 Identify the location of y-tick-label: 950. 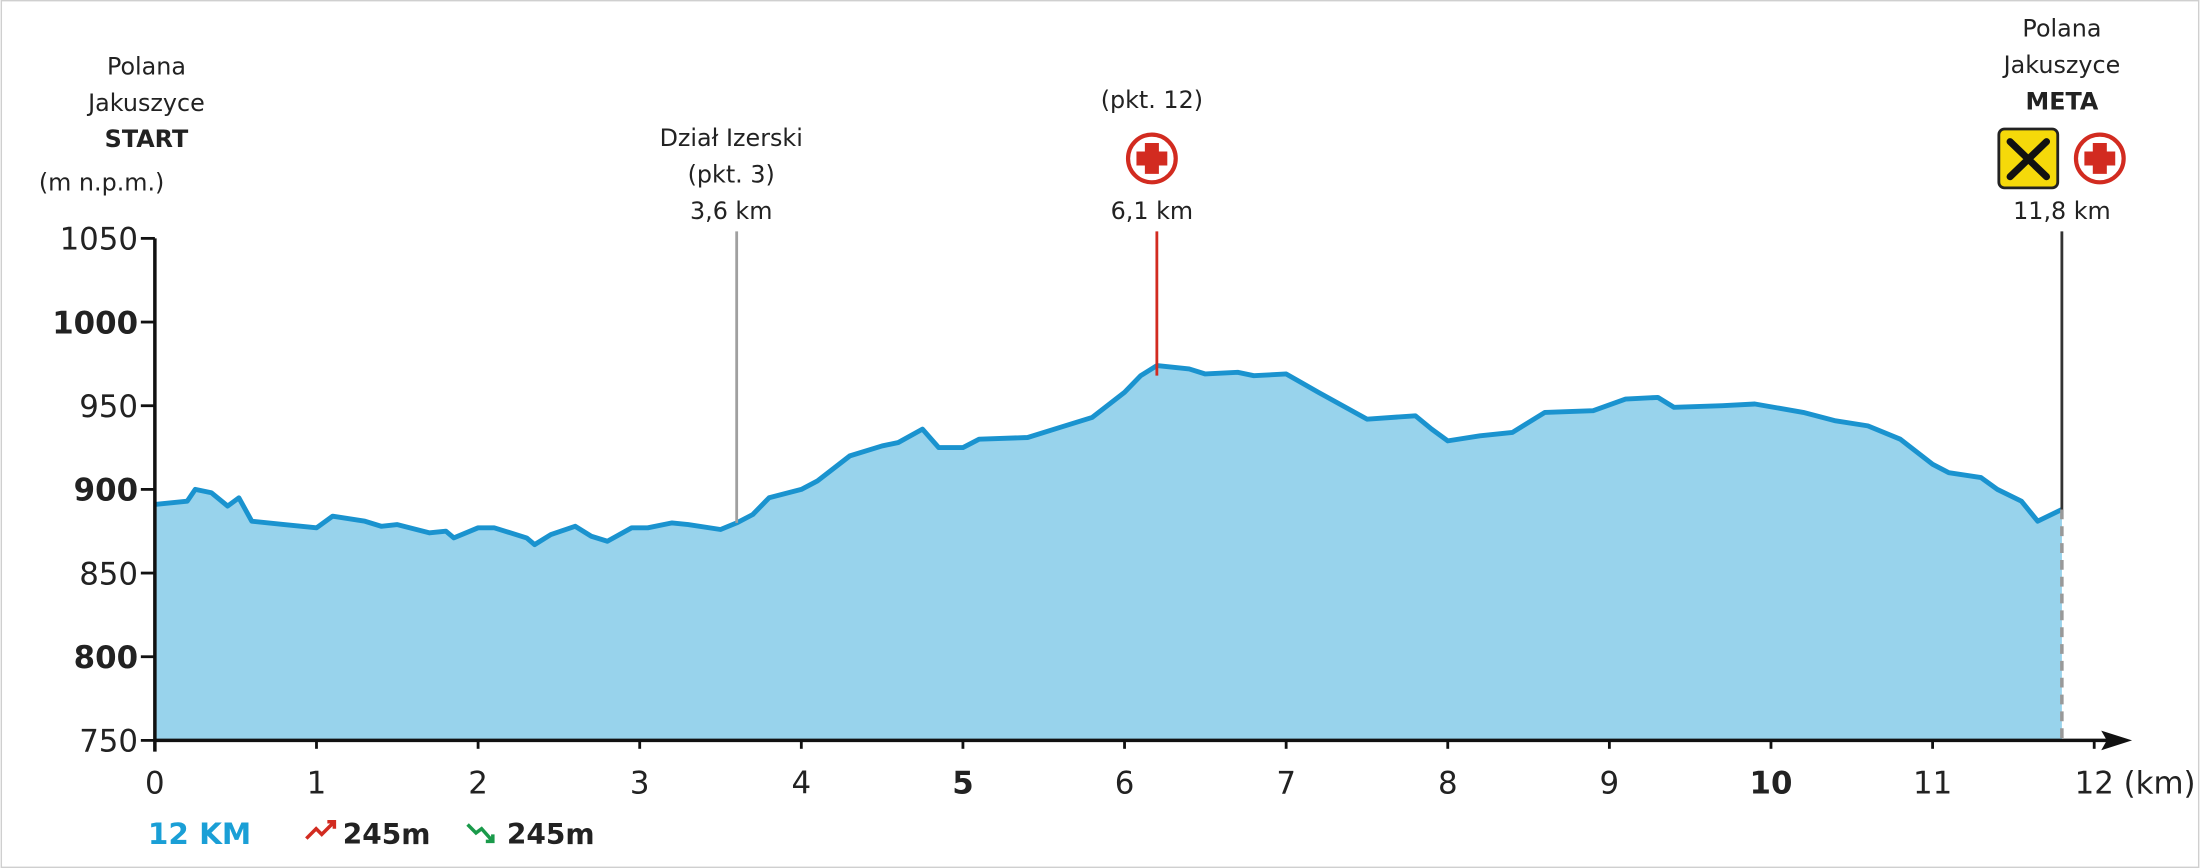
(108, 407).